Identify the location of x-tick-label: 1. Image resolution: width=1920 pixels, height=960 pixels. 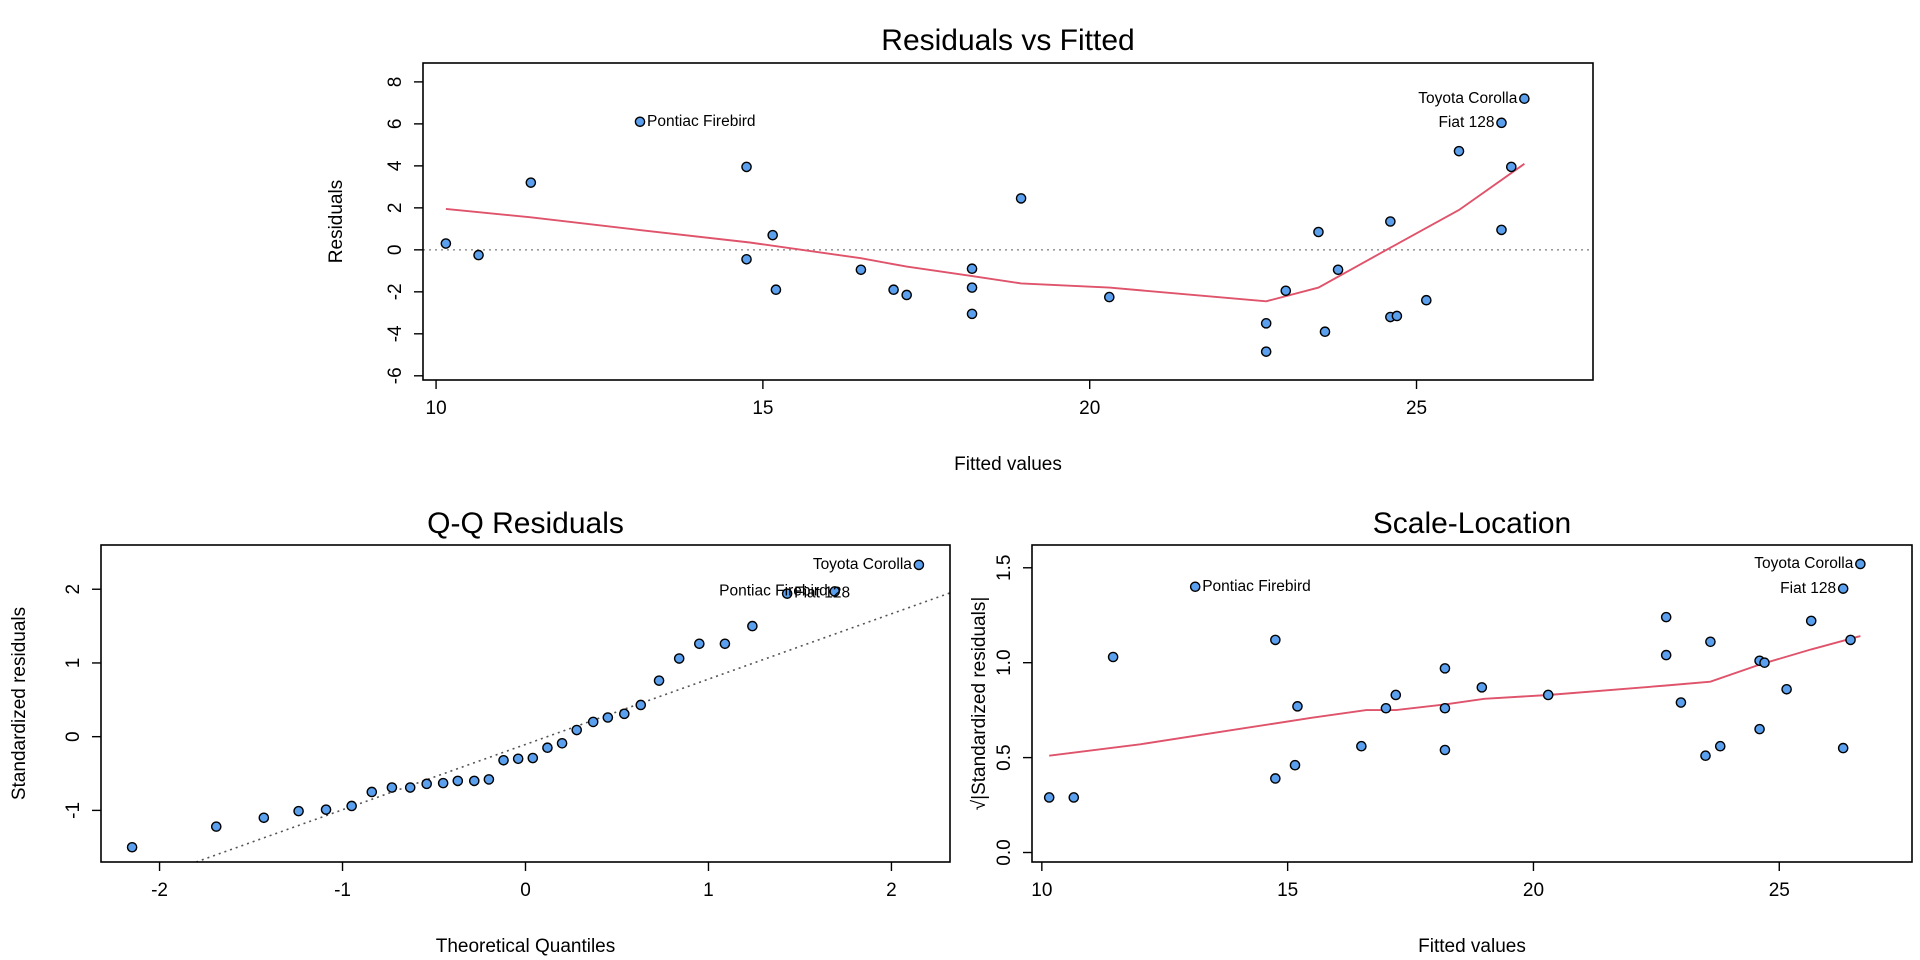
(708, 890).